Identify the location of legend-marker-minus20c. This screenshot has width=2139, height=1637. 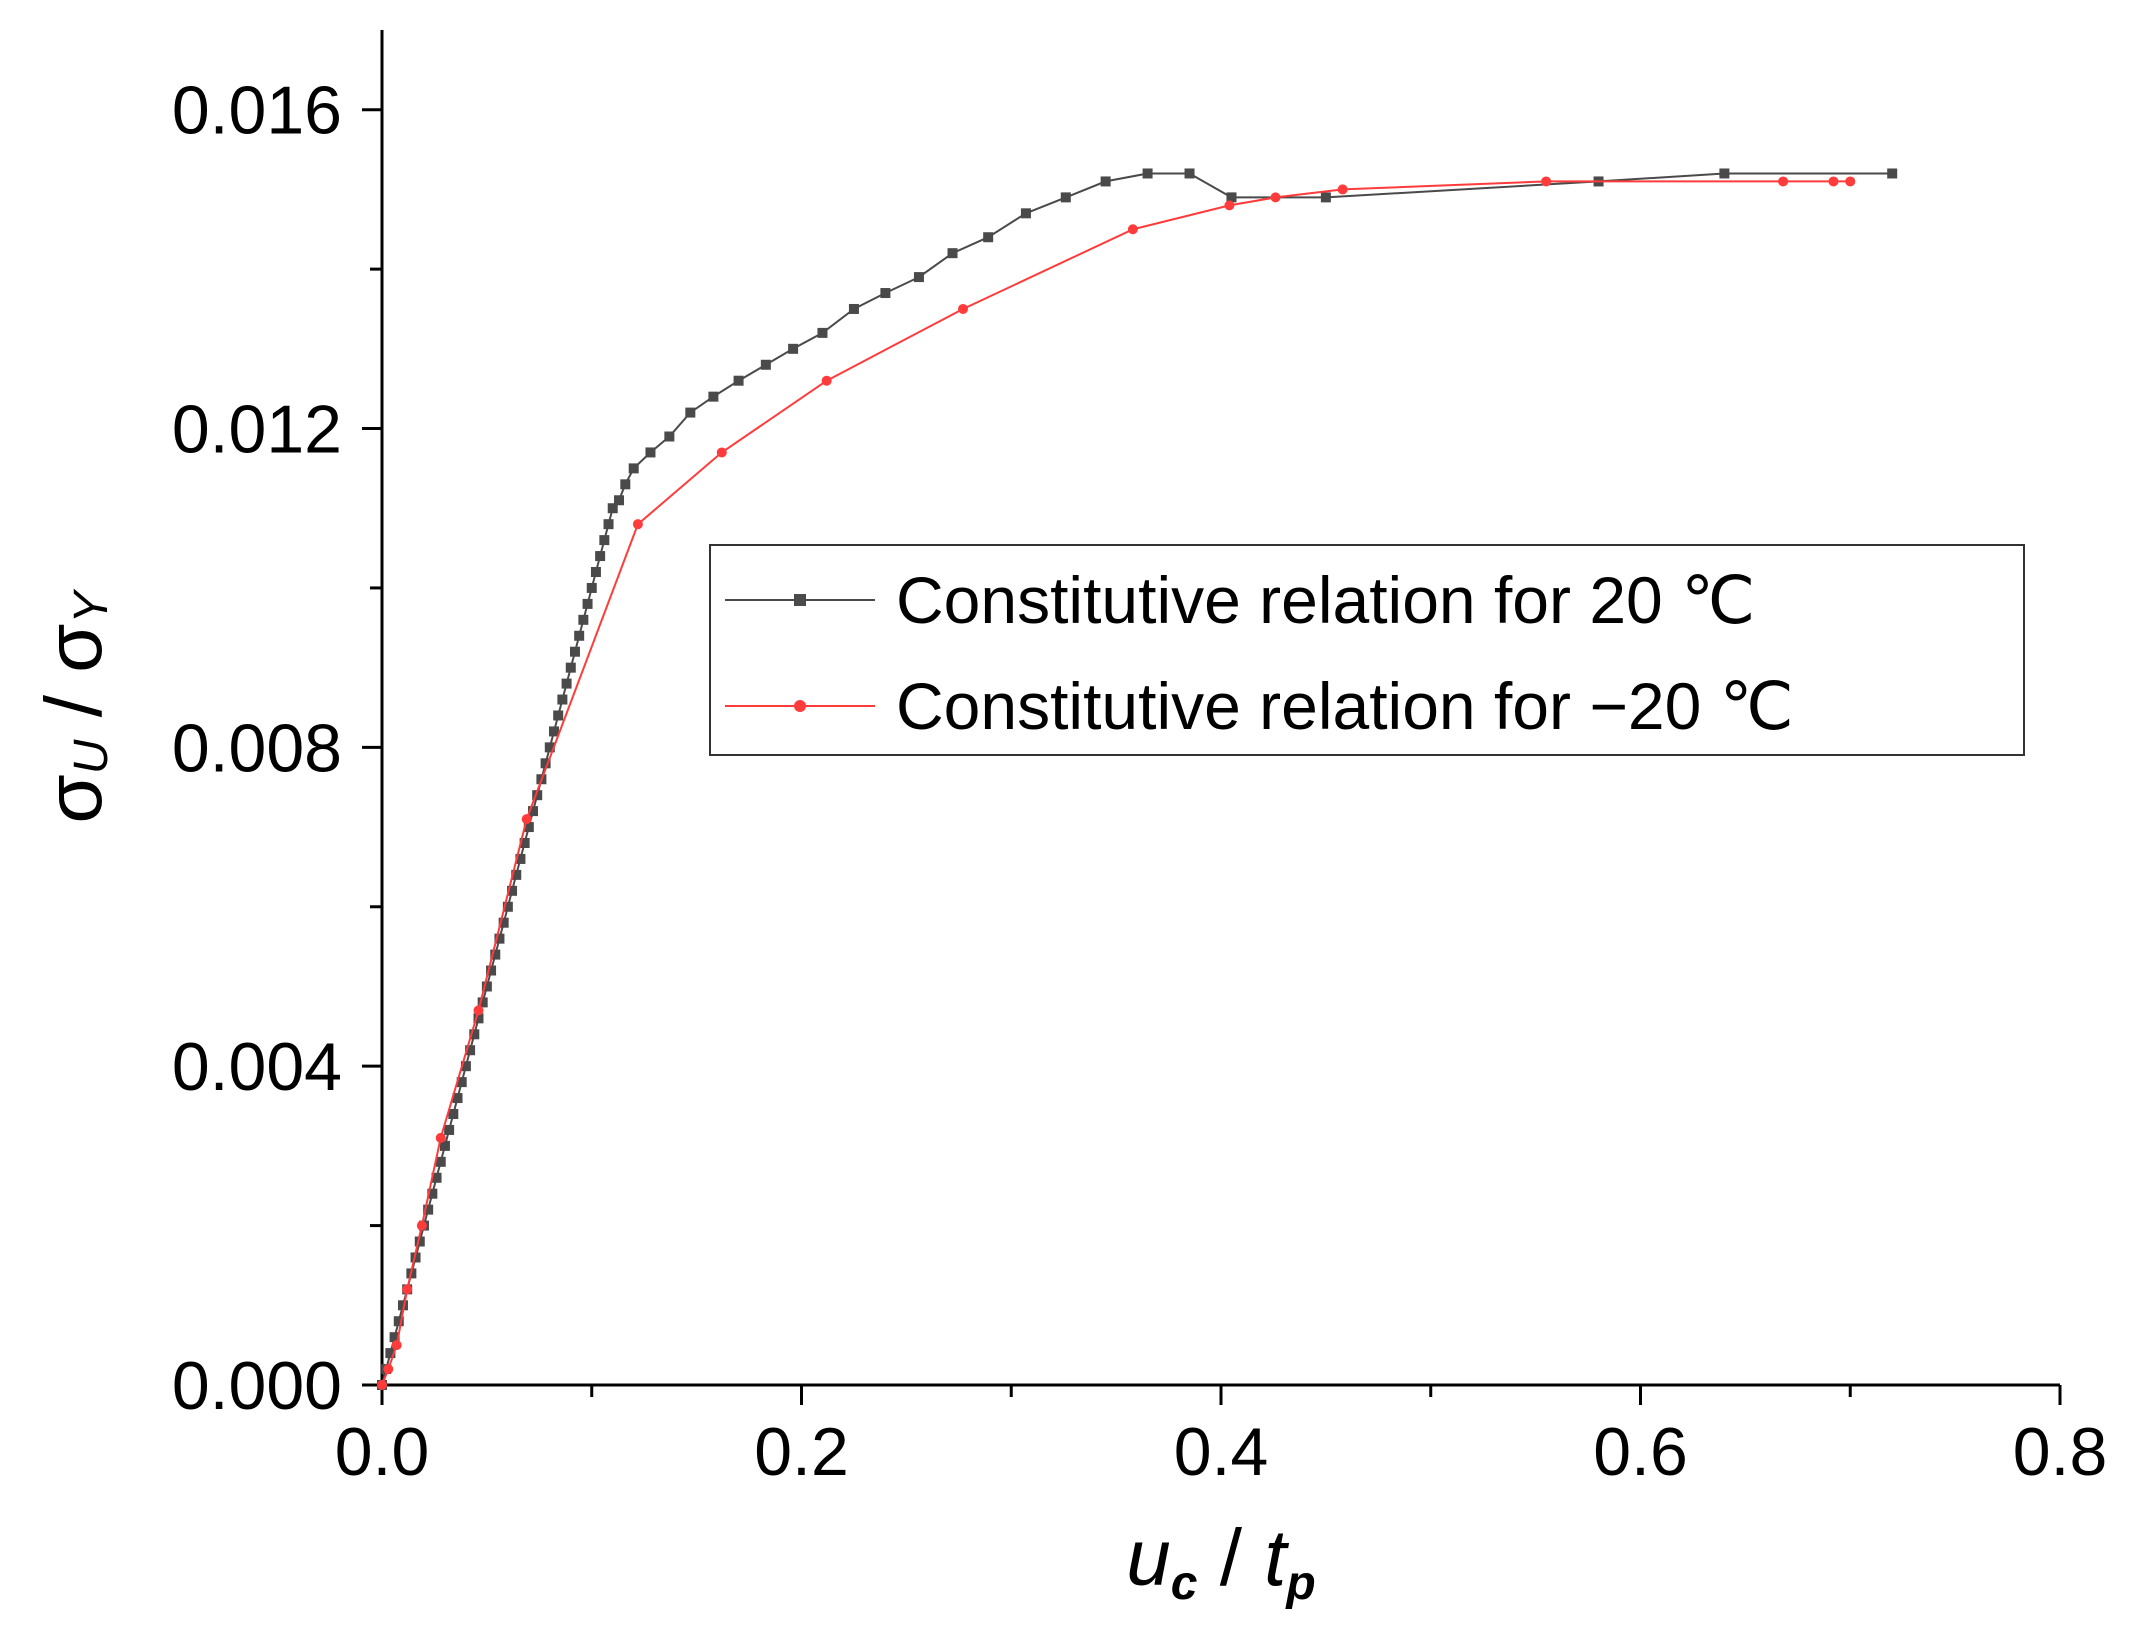
(800, 706).